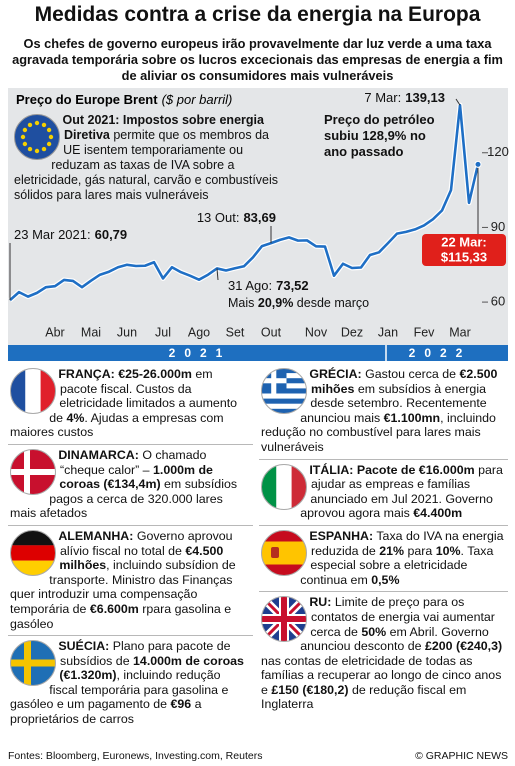 Image resolution: width=515 pixels, height=766 pixels. What do you see at coordinates (392, 550) in the screenshot?
I see `text-segment: 21%` at bounding box center [392, 550].